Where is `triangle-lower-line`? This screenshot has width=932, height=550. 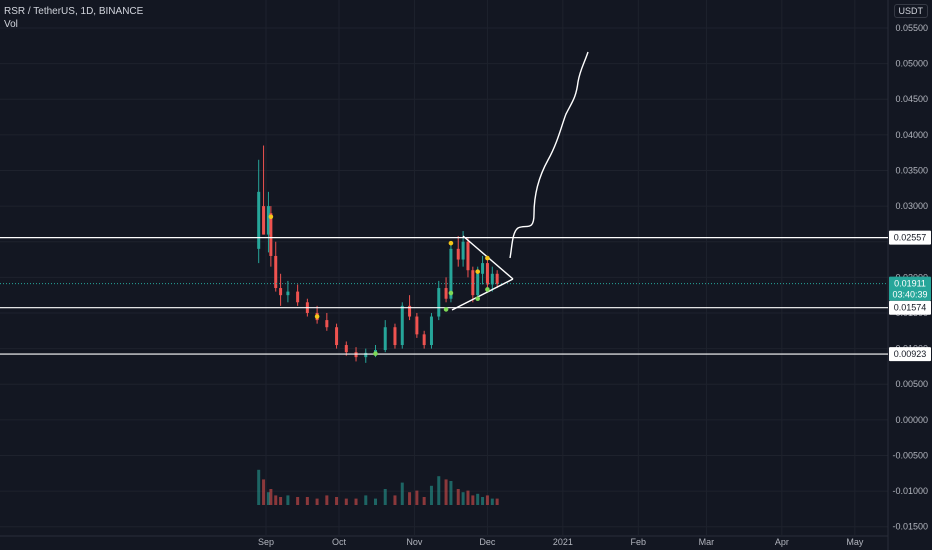
triangle-lower-line is located at coordinates (482, 294).